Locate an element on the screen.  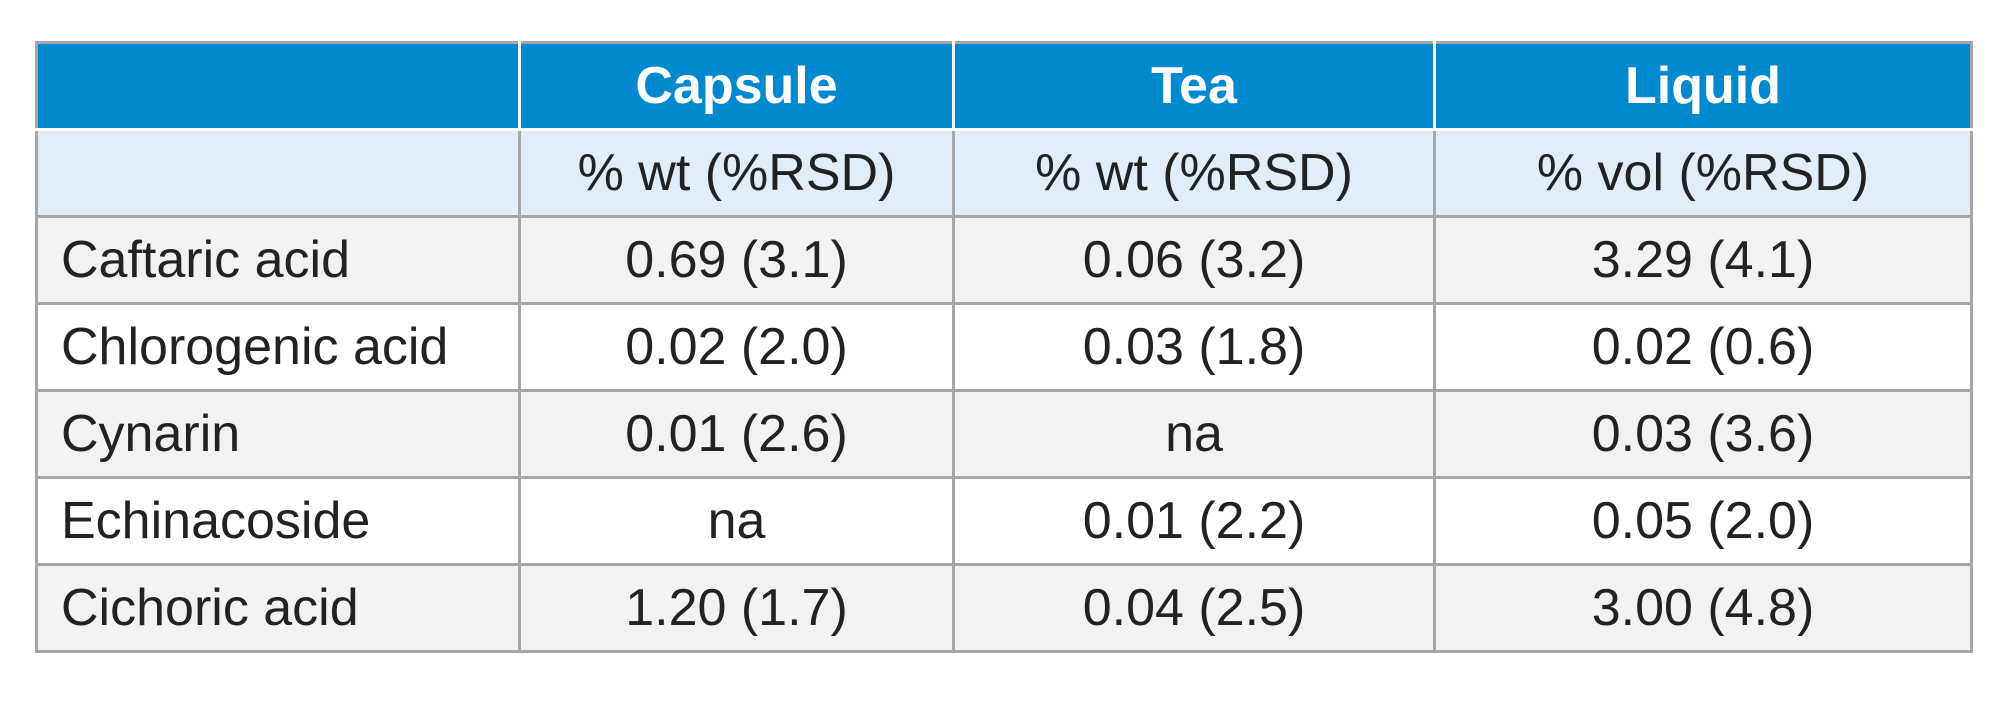
column-header-tea: Tea is located at coordinates (1194, 86).